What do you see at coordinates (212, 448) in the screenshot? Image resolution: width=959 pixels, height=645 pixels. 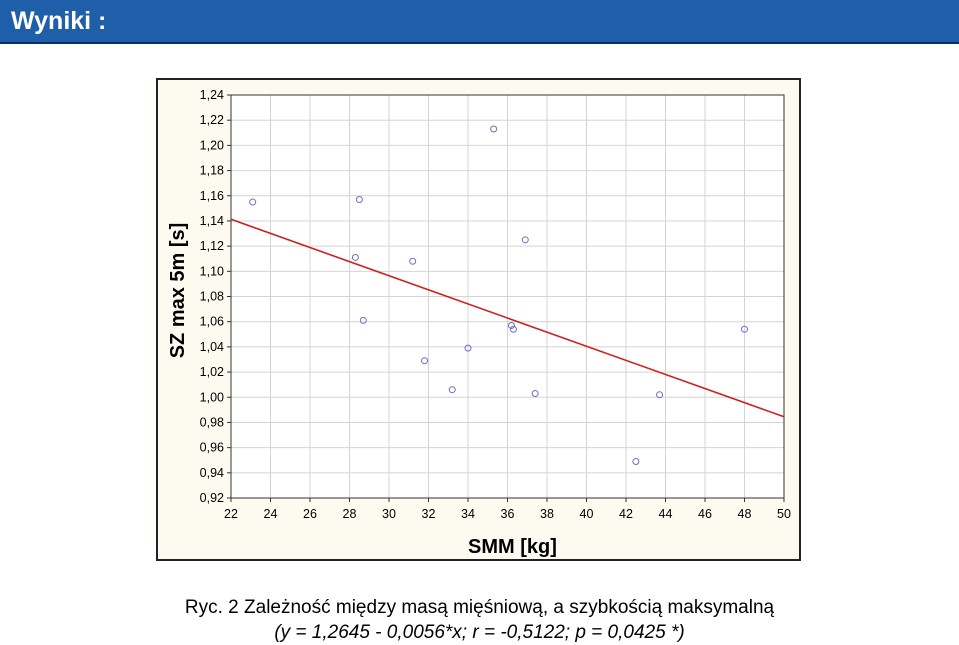 I see `y-tick-label: 0,96` at bounding box center [212, 448].